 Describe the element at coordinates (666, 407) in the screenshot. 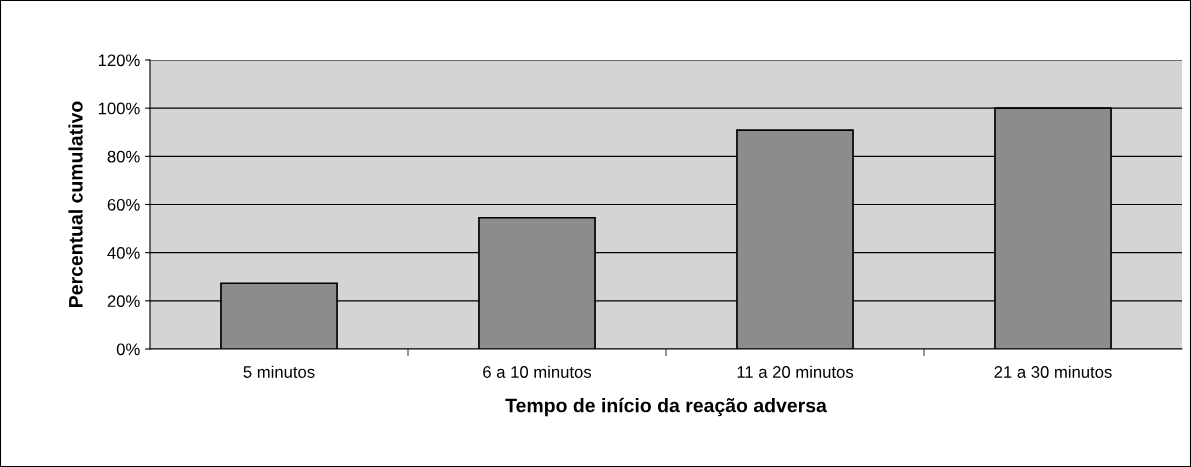

I see `x-axis-title: Tempo de início da reação adversa` at that location.